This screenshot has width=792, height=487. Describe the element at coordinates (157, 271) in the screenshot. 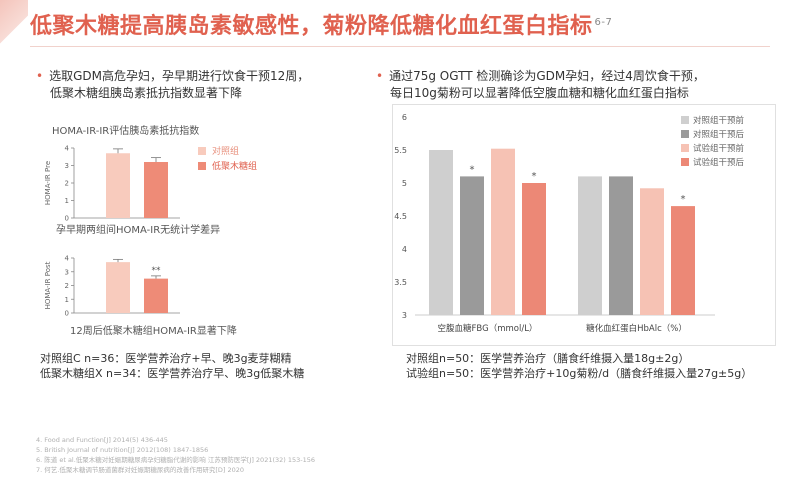

I see `significance-mark: **` at that location.